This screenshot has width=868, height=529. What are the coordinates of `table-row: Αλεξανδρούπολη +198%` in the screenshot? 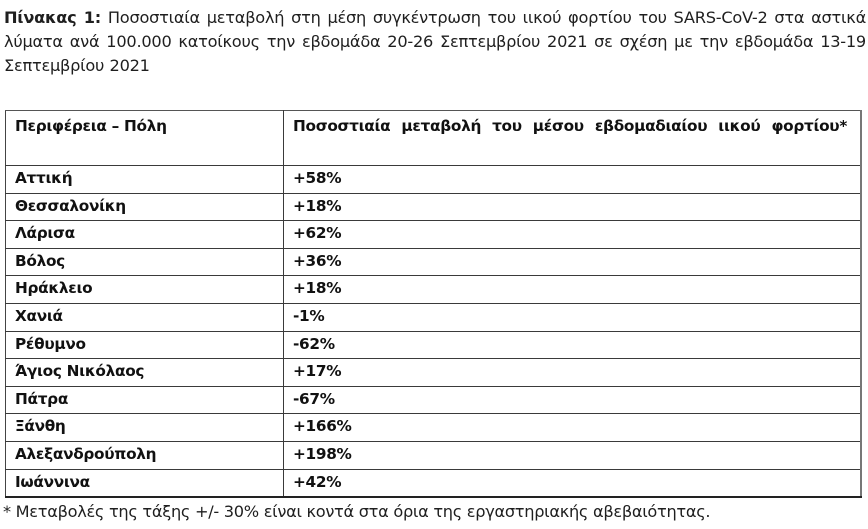 It's located at (433, 455).